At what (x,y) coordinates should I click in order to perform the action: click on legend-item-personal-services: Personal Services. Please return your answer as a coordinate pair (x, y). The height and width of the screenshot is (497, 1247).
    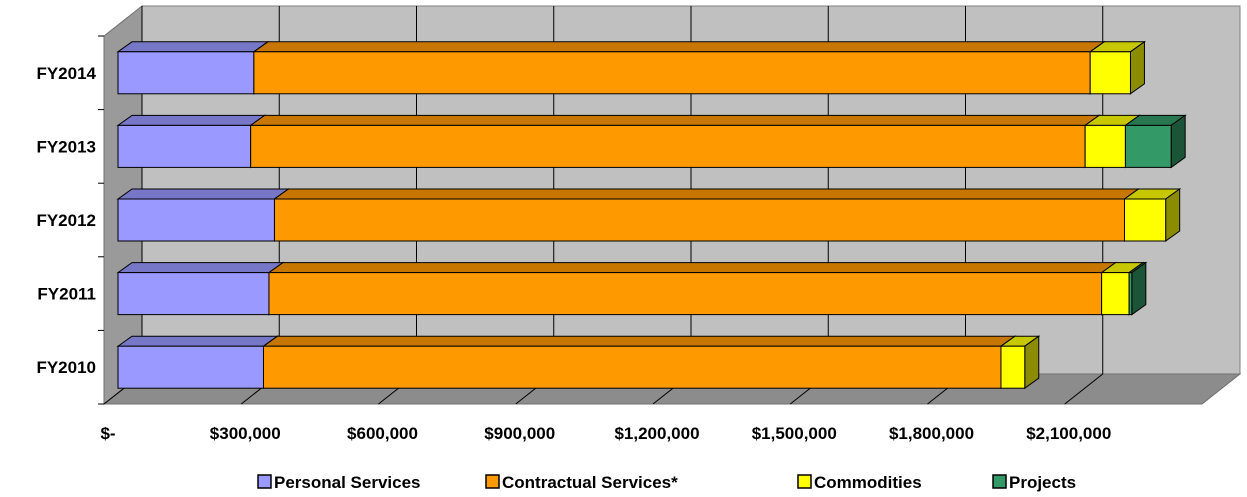
    Looking at the image, I should click on (338, 482).